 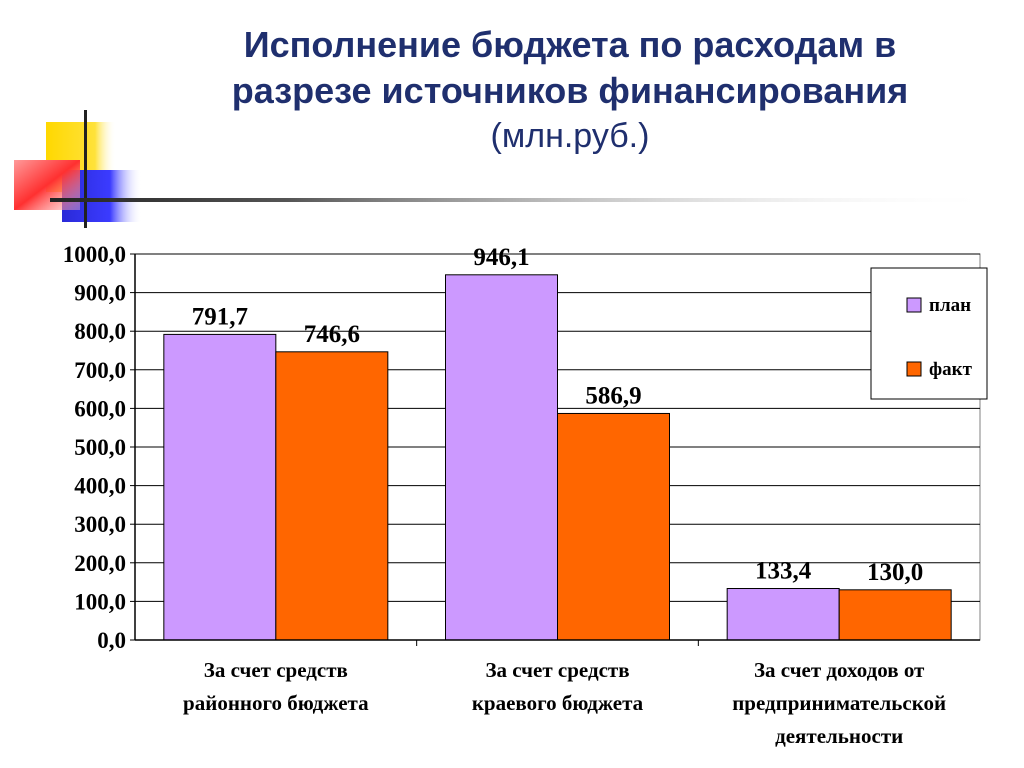 What do you see at coordinates (100, 563) in the screenshot?
I see `y-tick-label: 200,0` at bounding box center [100, 563].